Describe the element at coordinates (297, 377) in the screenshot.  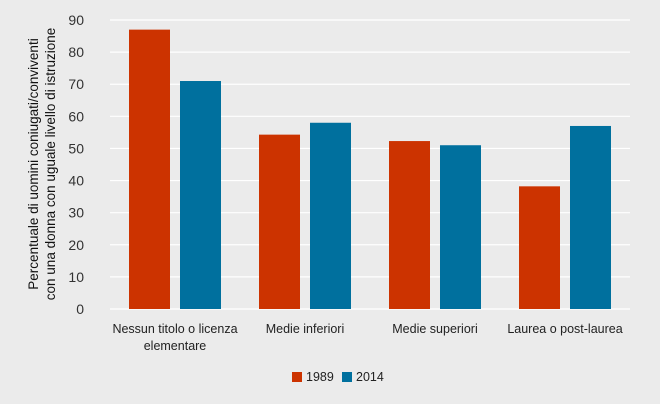
I see `legend-swatch-1989` at that location.